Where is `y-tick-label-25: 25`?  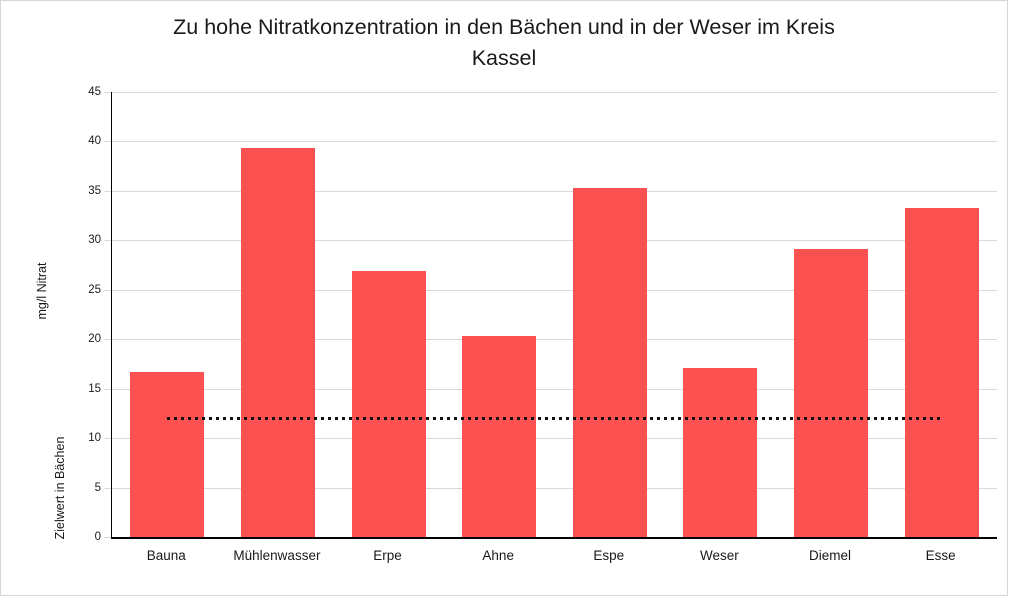 y-tick-label-25: 25 is located at coordinates (94, 289).